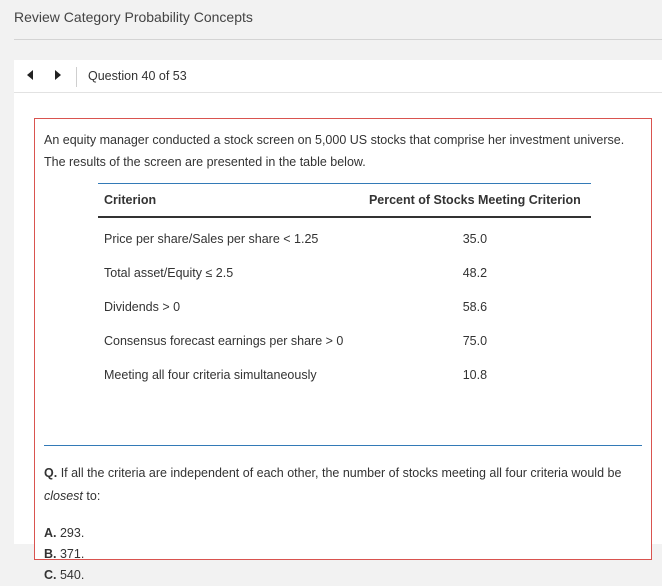 The width and height of the screenshot is (662, 586). I want to click on question-prompt-emphasis: closest, so click(63, 496).